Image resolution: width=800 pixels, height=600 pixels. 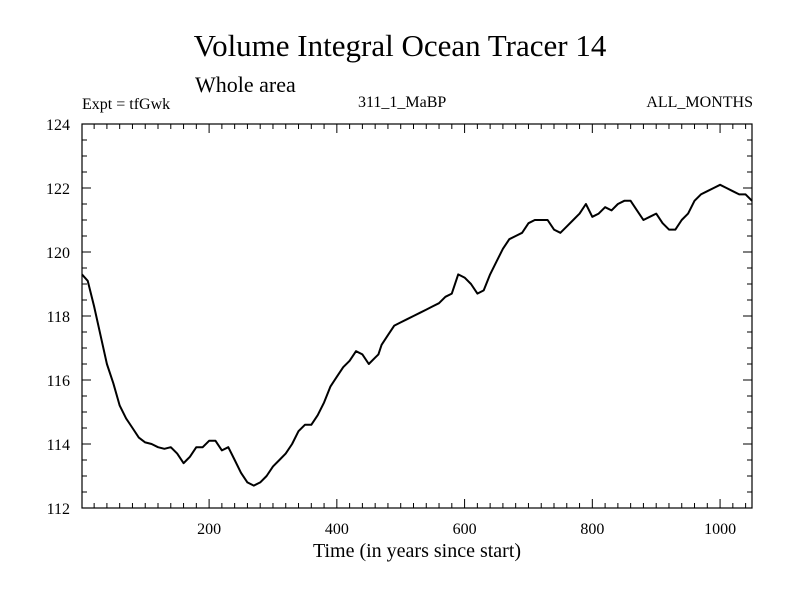 I want to click on experiment-label: Expt = tfGwk, so click(x=126, y=104).